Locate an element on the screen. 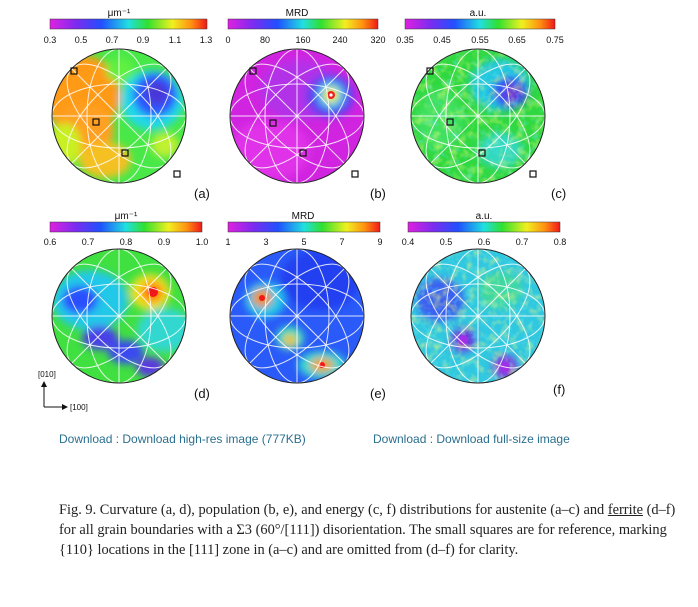 The image size is (698, 607). colorbar-d-gradient is located at coordinates (126, 227).